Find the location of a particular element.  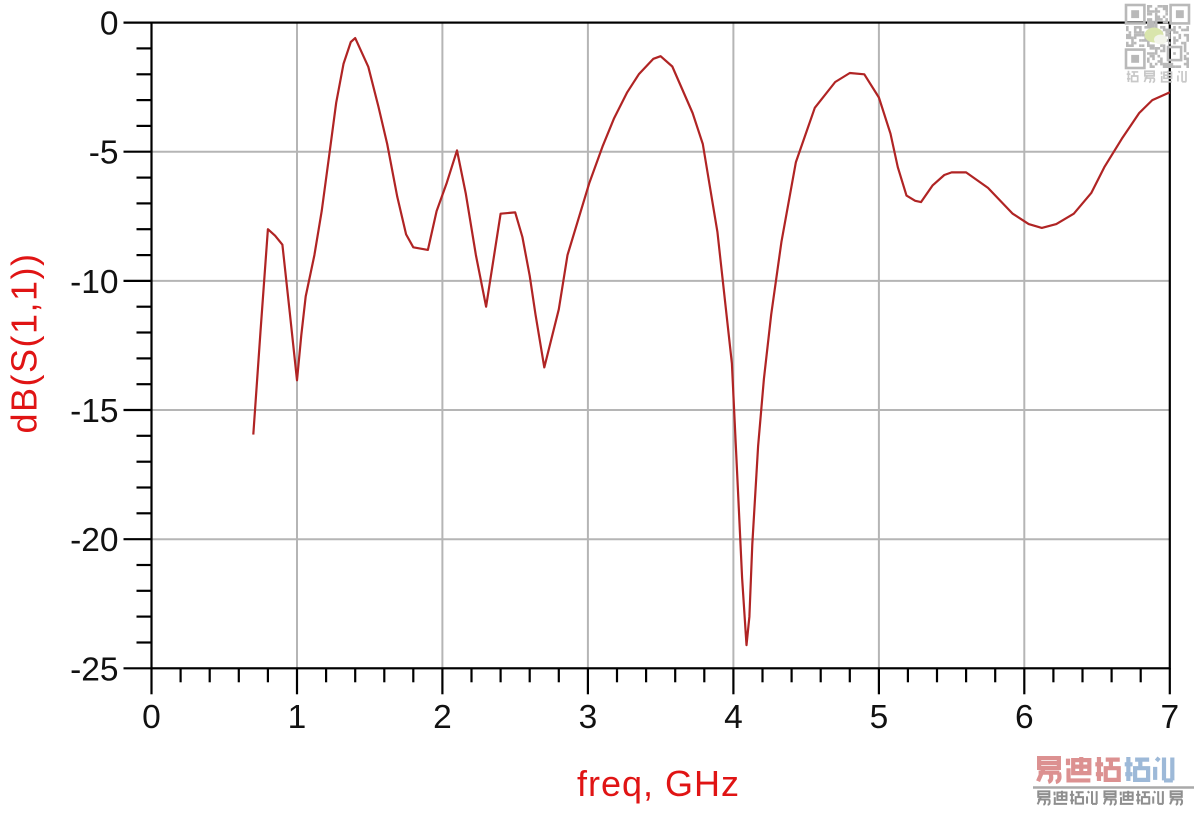

svg-text: freq, GHz is located at coordinates (658, 783).